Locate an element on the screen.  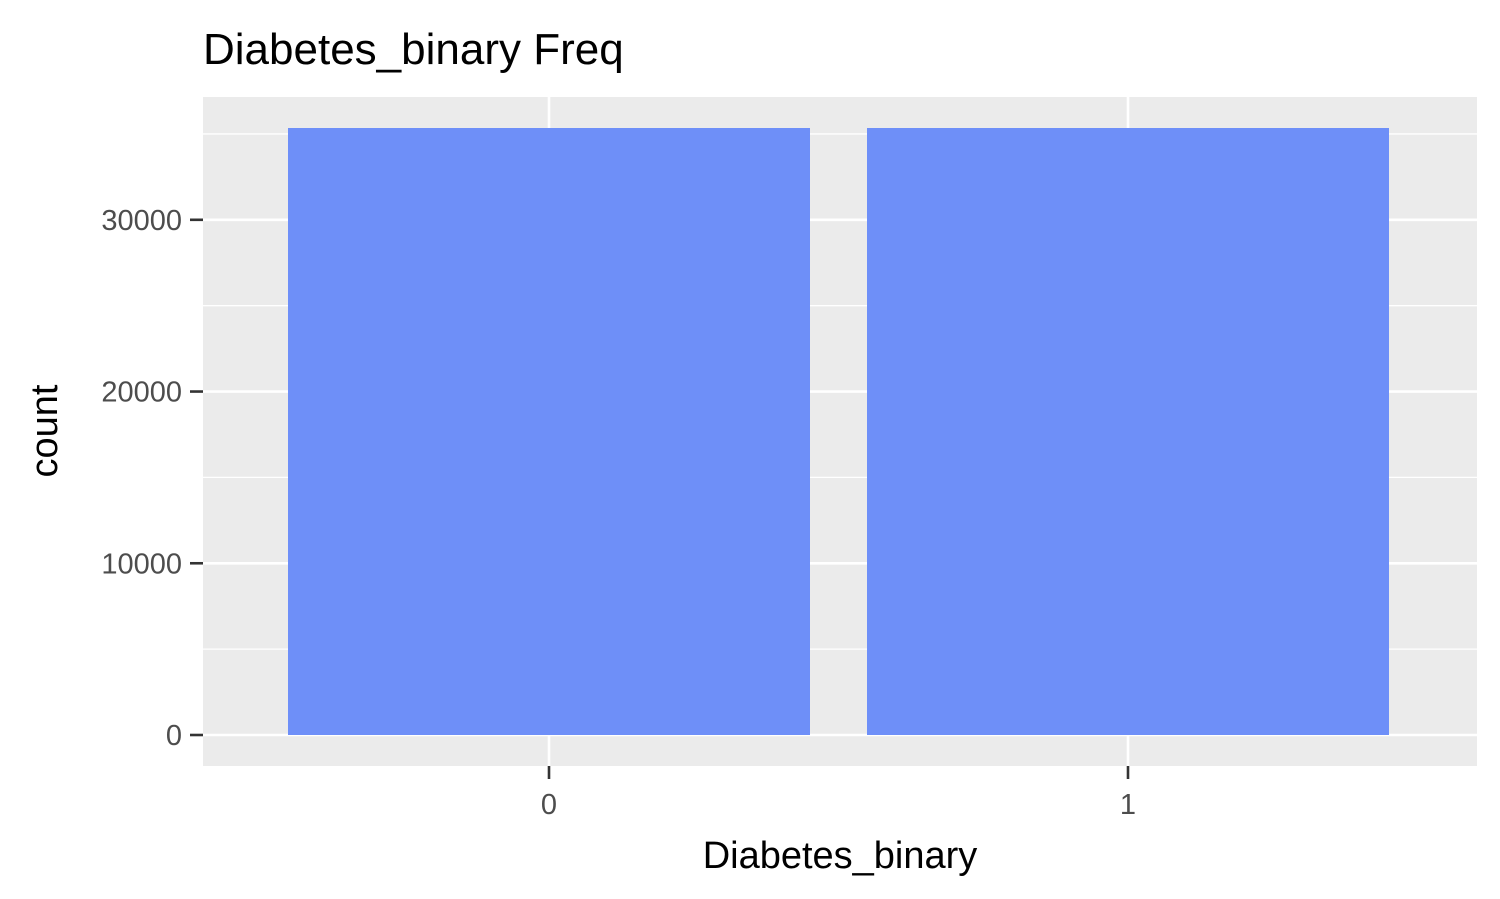
x-axis-title: Diabetes_binary is located at coordinates (840, 856).